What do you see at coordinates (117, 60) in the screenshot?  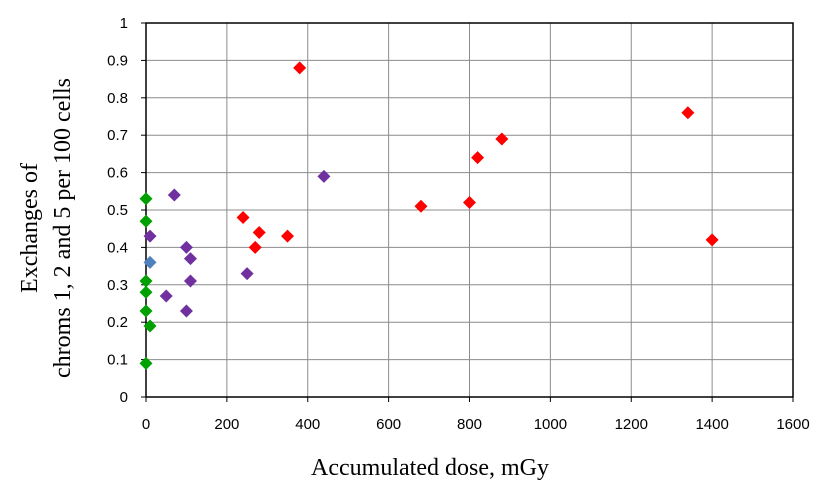 I see `y-tick-label: 0.9` at bounding box center [117, 60].